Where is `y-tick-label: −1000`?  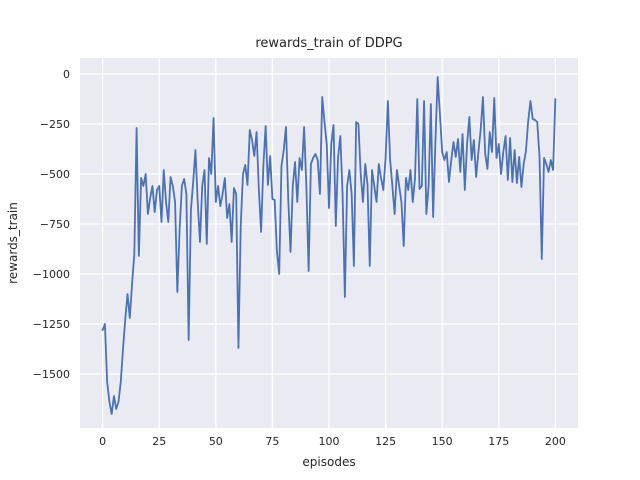 y-tick-label: −1000 is located at coordinates (51, 274).